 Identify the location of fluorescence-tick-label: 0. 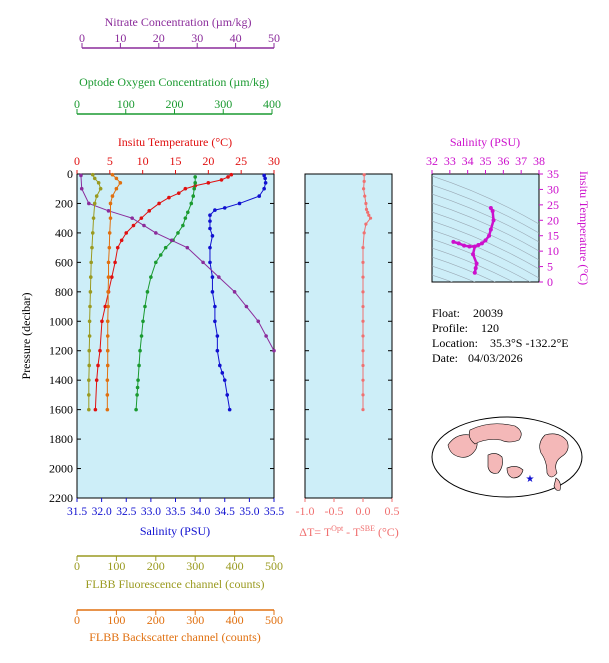
(77, 566).